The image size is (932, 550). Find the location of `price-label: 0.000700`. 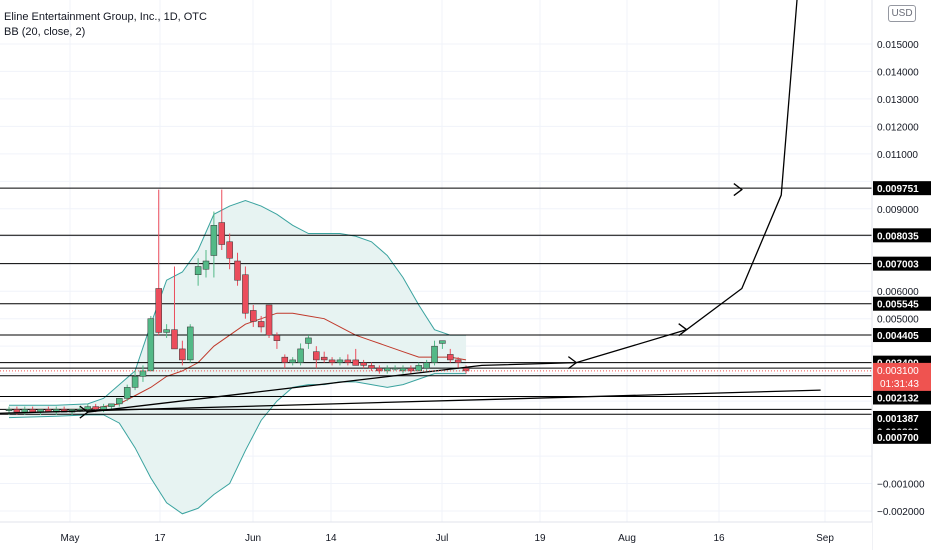

price-label: 0.000700 is located at coordinates (902, 436).